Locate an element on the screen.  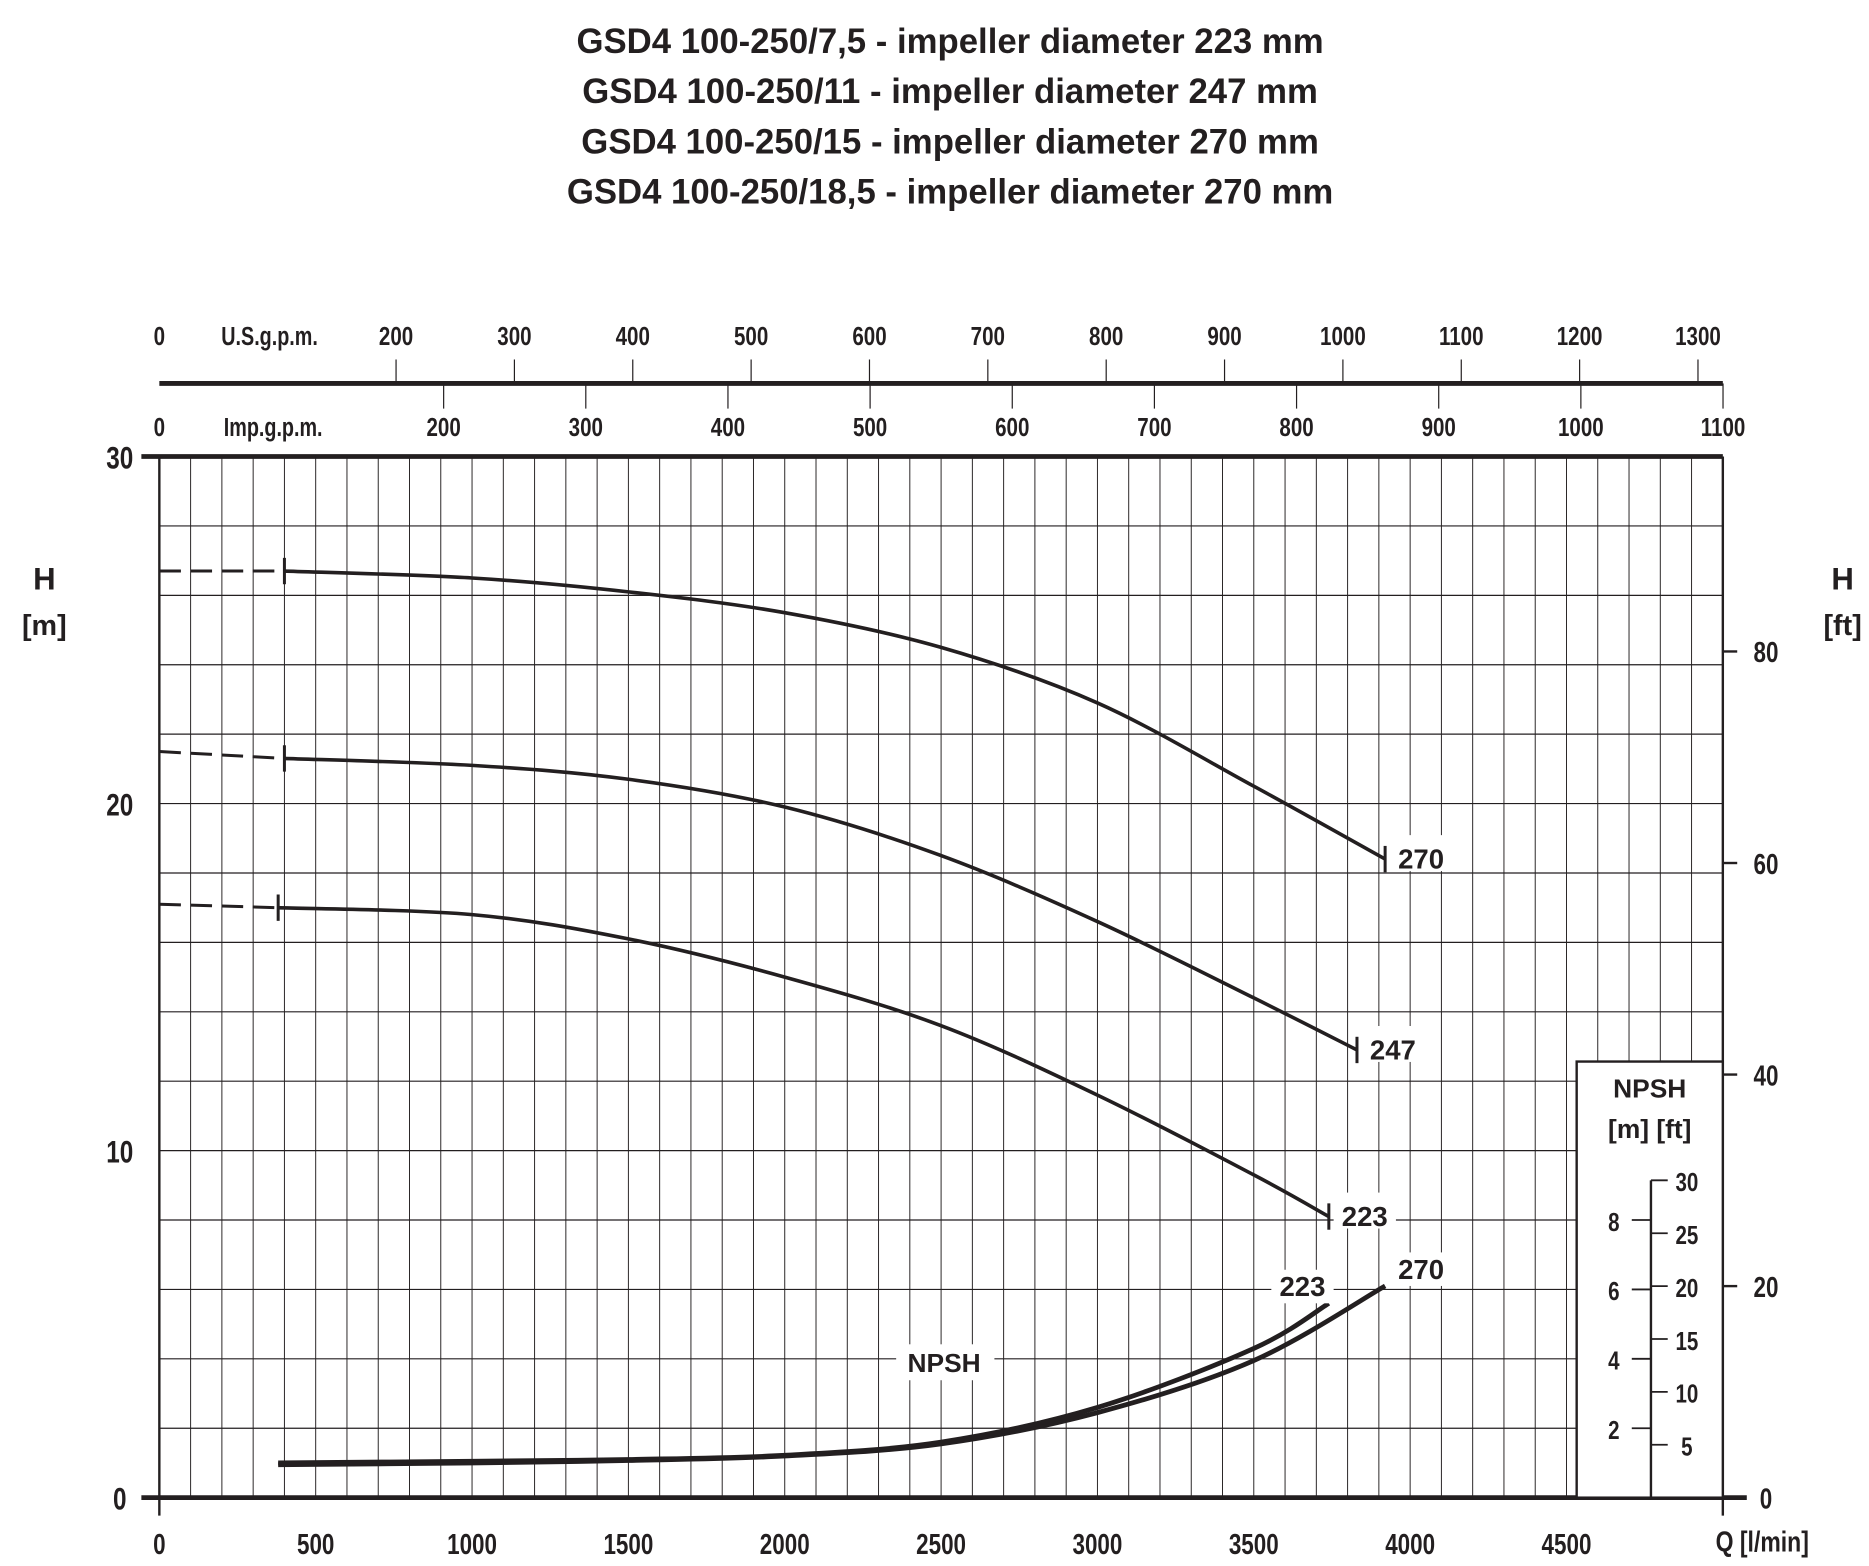
imp-gpm-tick-label: 400 is located at coordinates (728, 428).